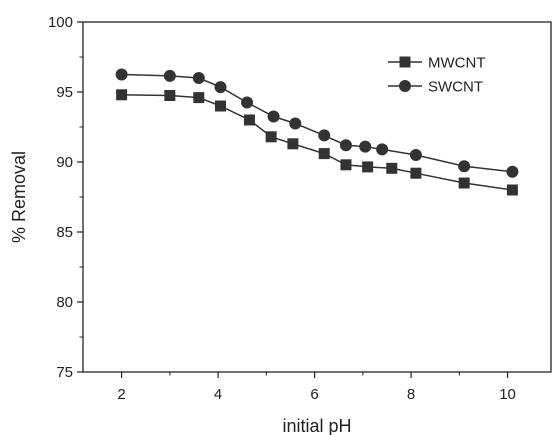 This screenshot has width=553, height=435. What do you see at coordinates (64, 302) in the screenshot?
I see `y-tick-label: 80` at bounding box center [64, 302].